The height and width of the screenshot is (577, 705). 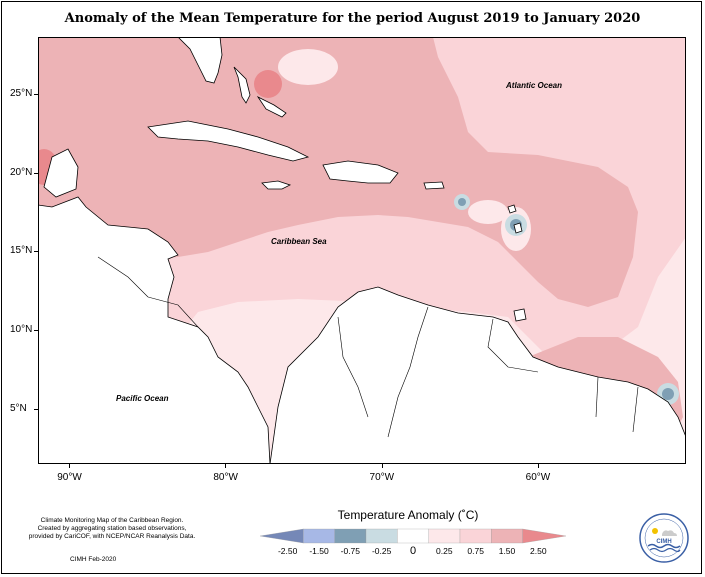 I want to click on land-florida, so click(x=200, y=60).